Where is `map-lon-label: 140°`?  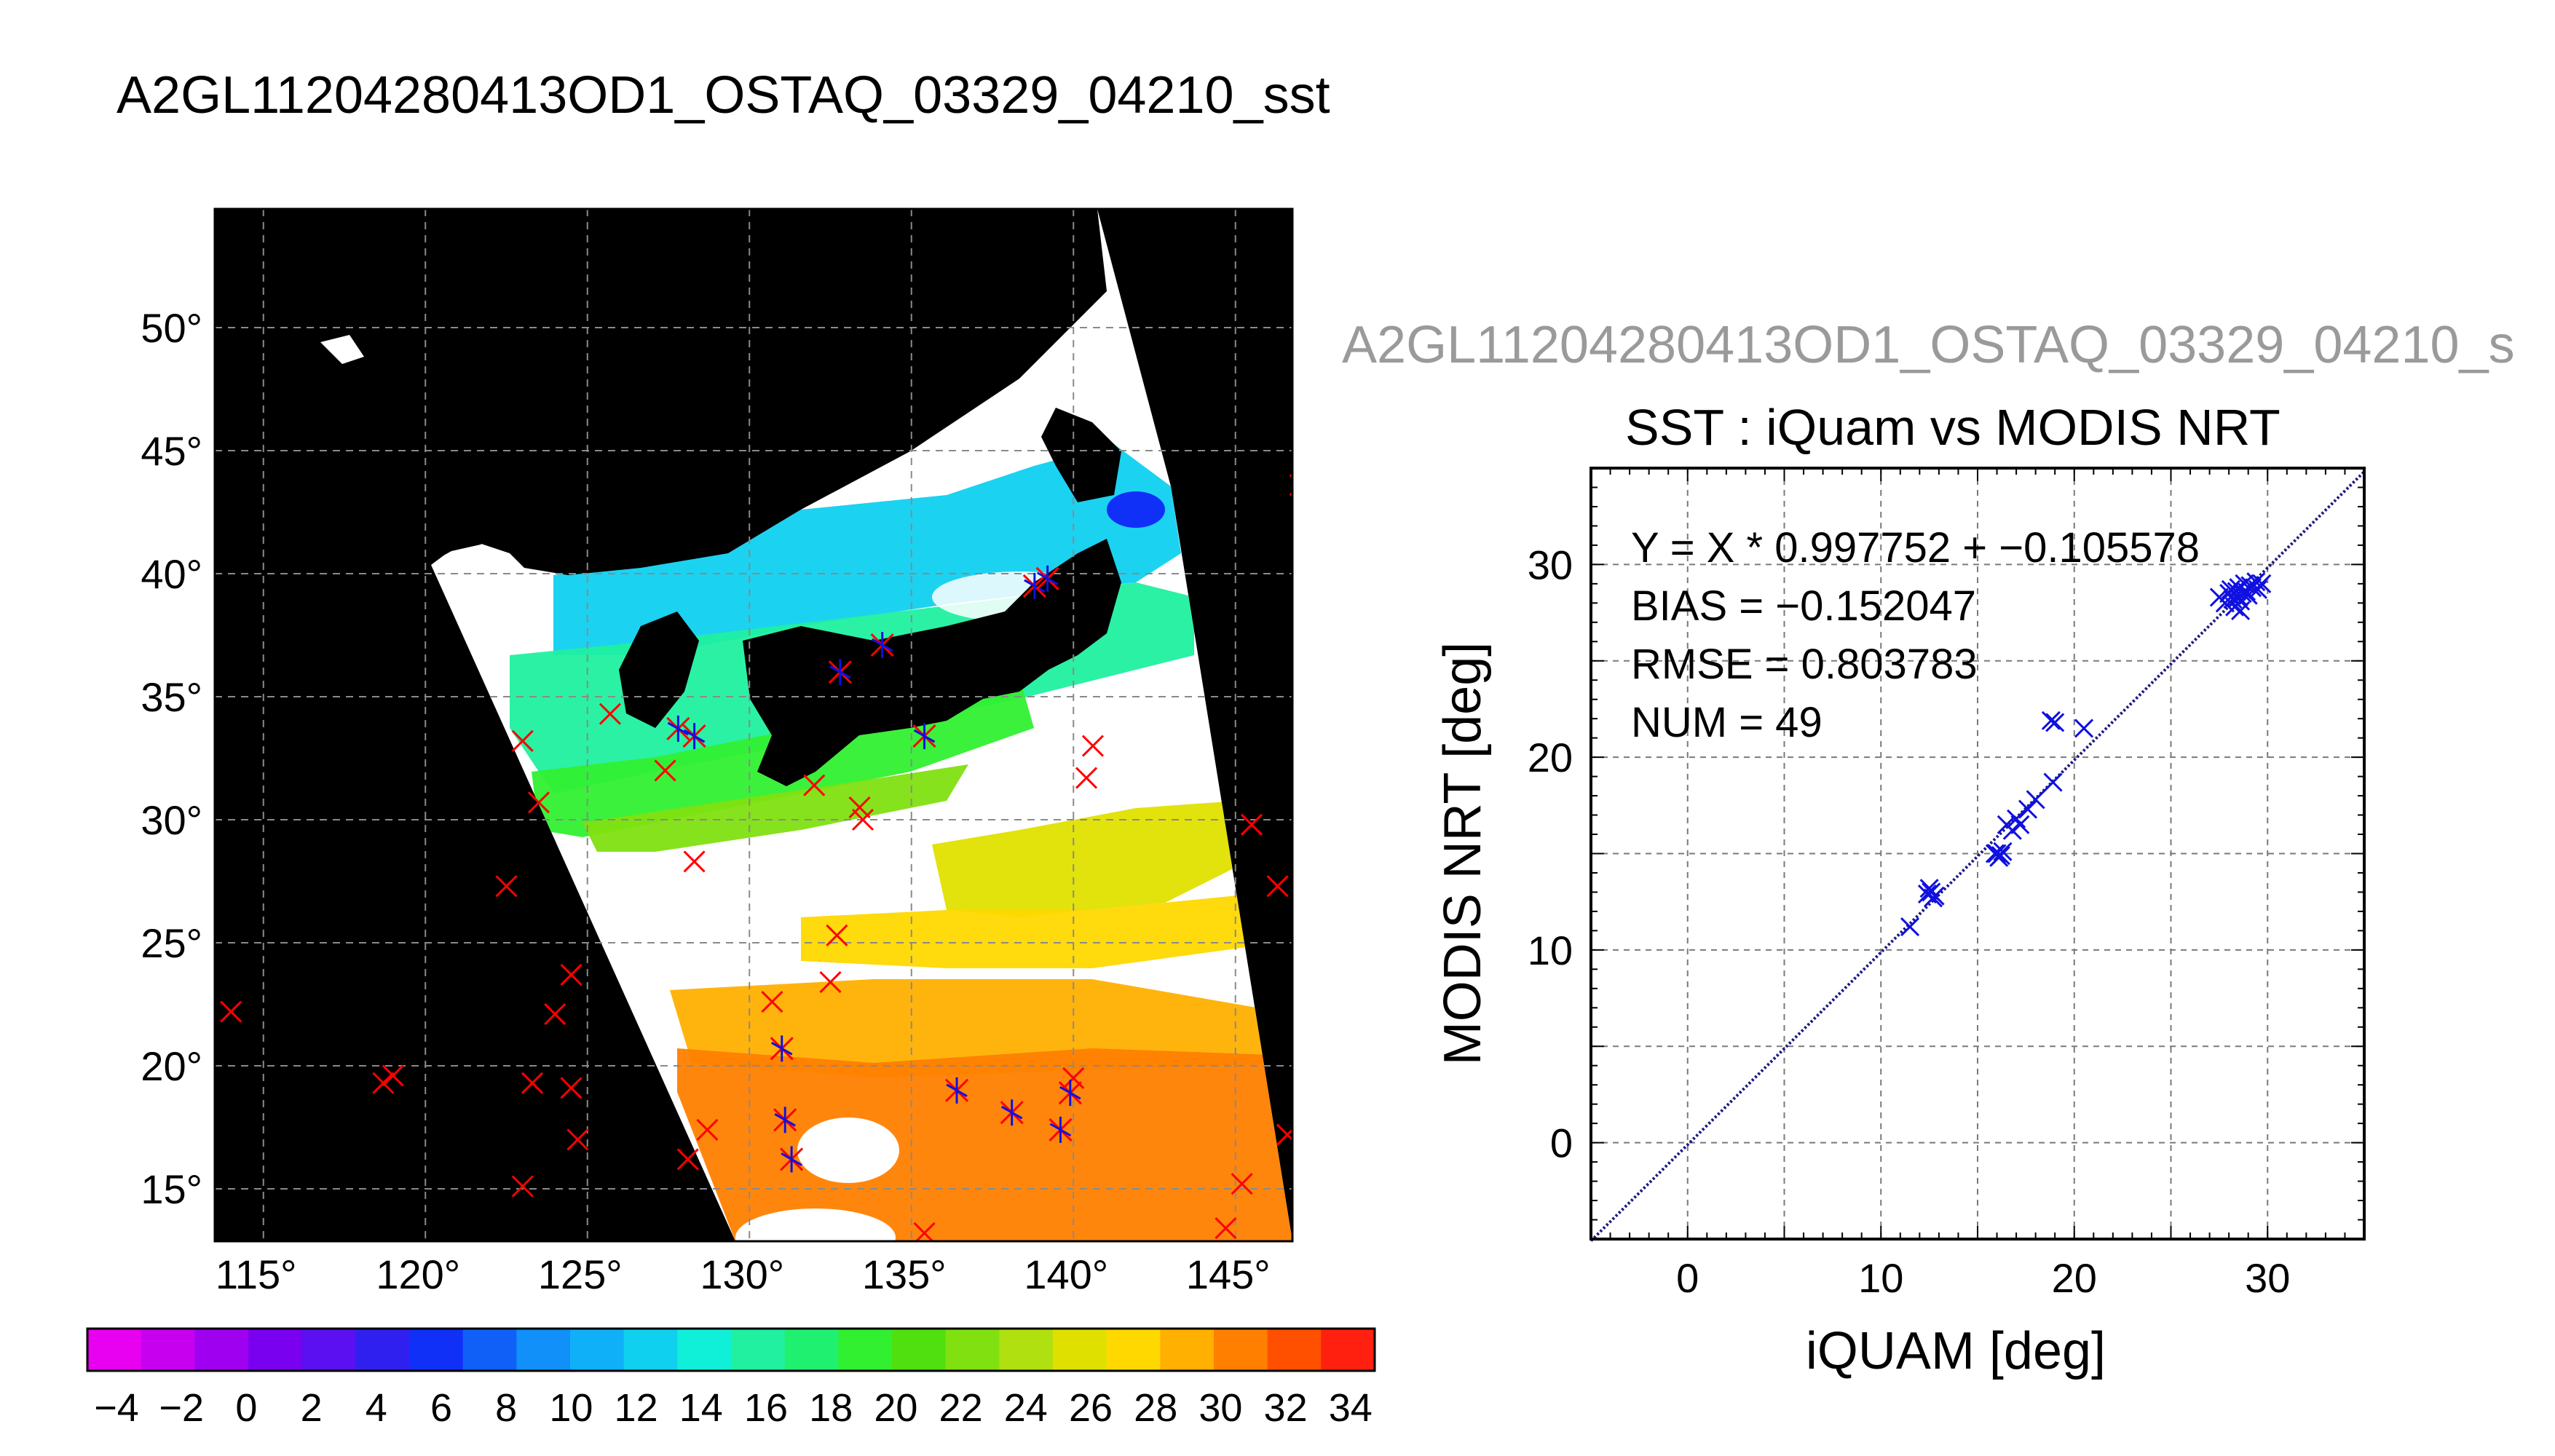 map-lon-label: 140° is located at coordinates (1066, 1274).